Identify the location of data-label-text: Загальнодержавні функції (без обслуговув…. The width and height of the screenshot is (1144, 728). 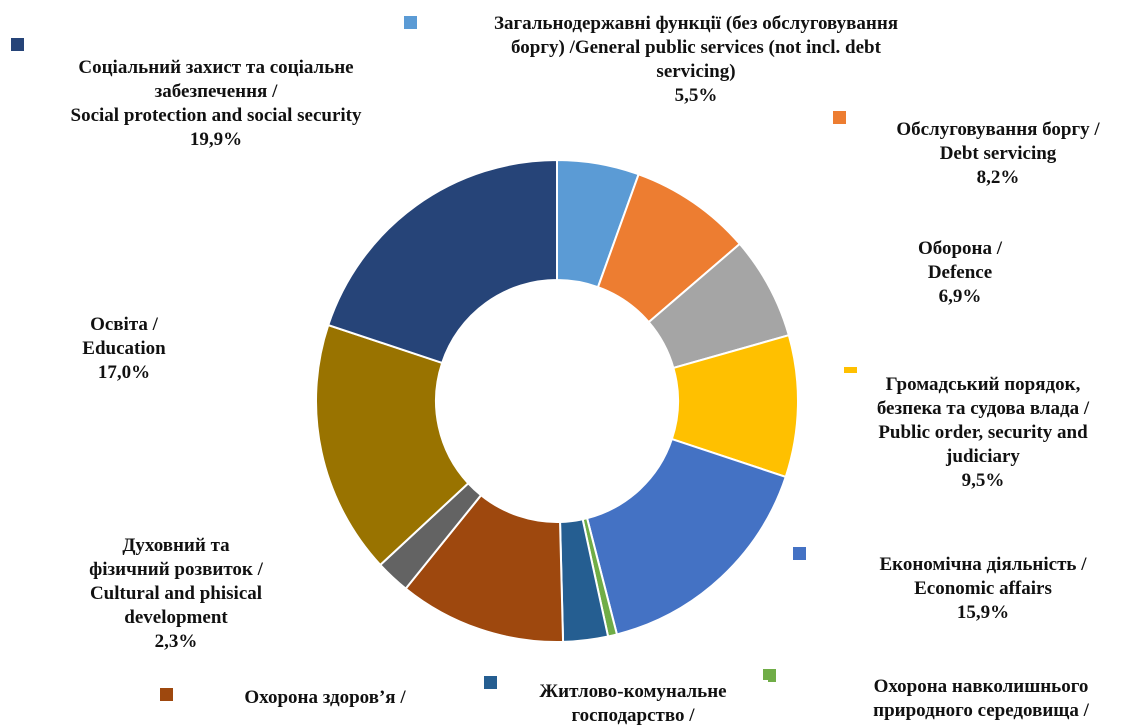
(696, 23).